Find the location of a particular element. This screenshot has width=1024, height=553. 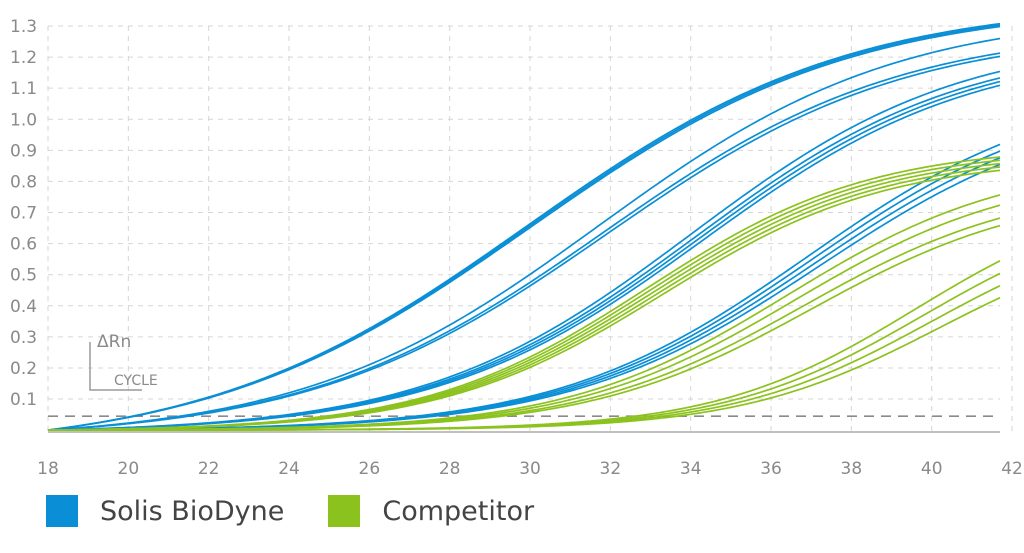

y-tick-label: 0.7 is located at coordinates (23, 214).